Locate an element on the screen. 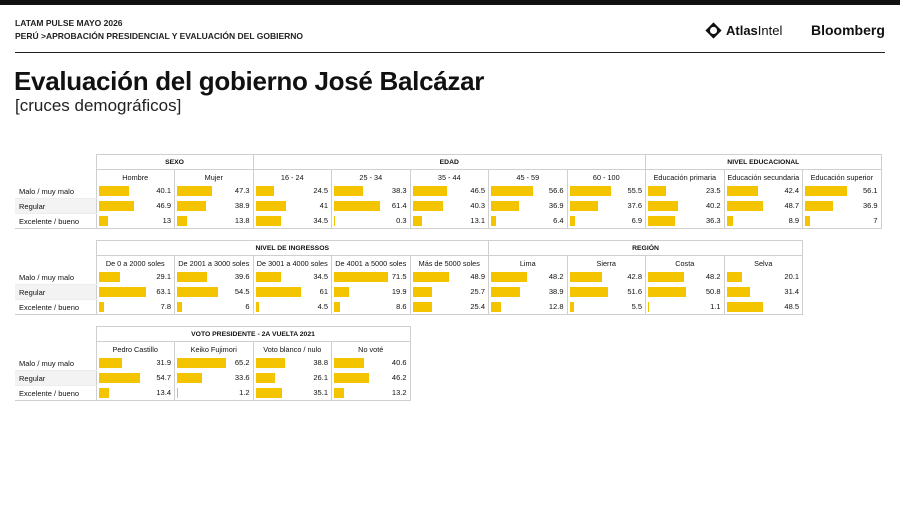 Image resolution: width=900 pixels, height=505 pixels. value-cell: 25.7 is located at coordinates (449, 292).